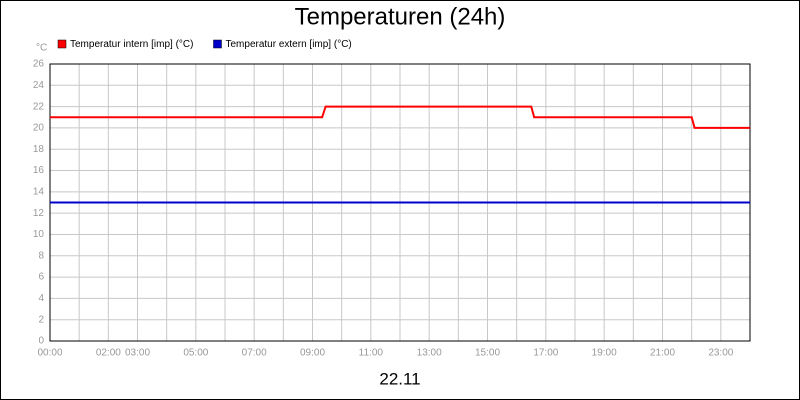  I want to click on x-tick-label: 21:00, so click(662, 353).